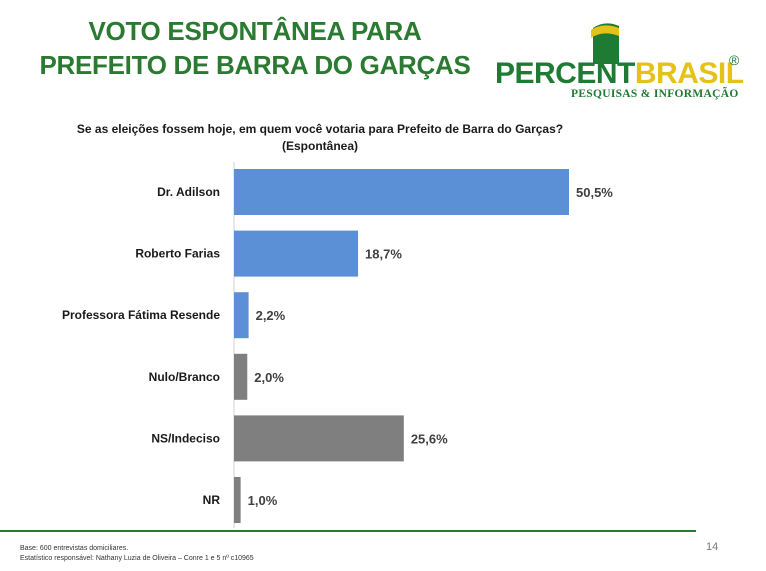 This screenshot has height=571, width=766. I want to click on logo-word-brasil: BRASIL, so click(689, 73).